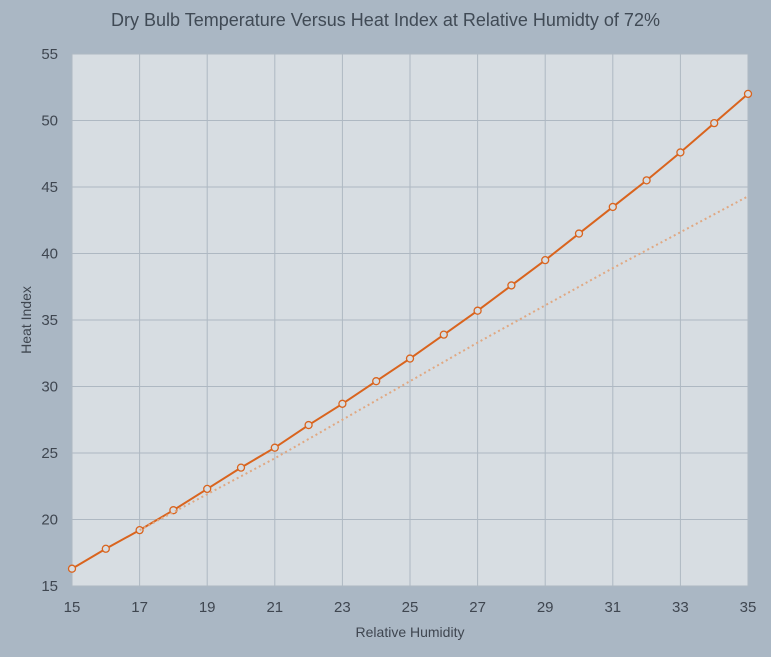 This screenshot has width=771, height=657. What do you see at coordinates (49, 54) in the screenshot?
I see `y-tick-label: 55` at bounding box center [49, 54].